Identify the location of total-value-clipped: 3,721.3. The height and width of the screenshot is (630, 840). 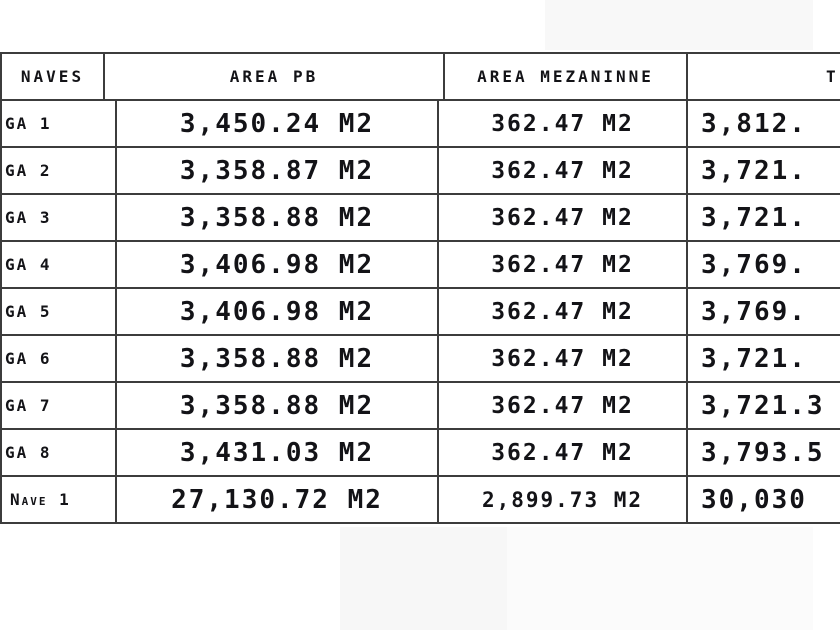
(763, 405).